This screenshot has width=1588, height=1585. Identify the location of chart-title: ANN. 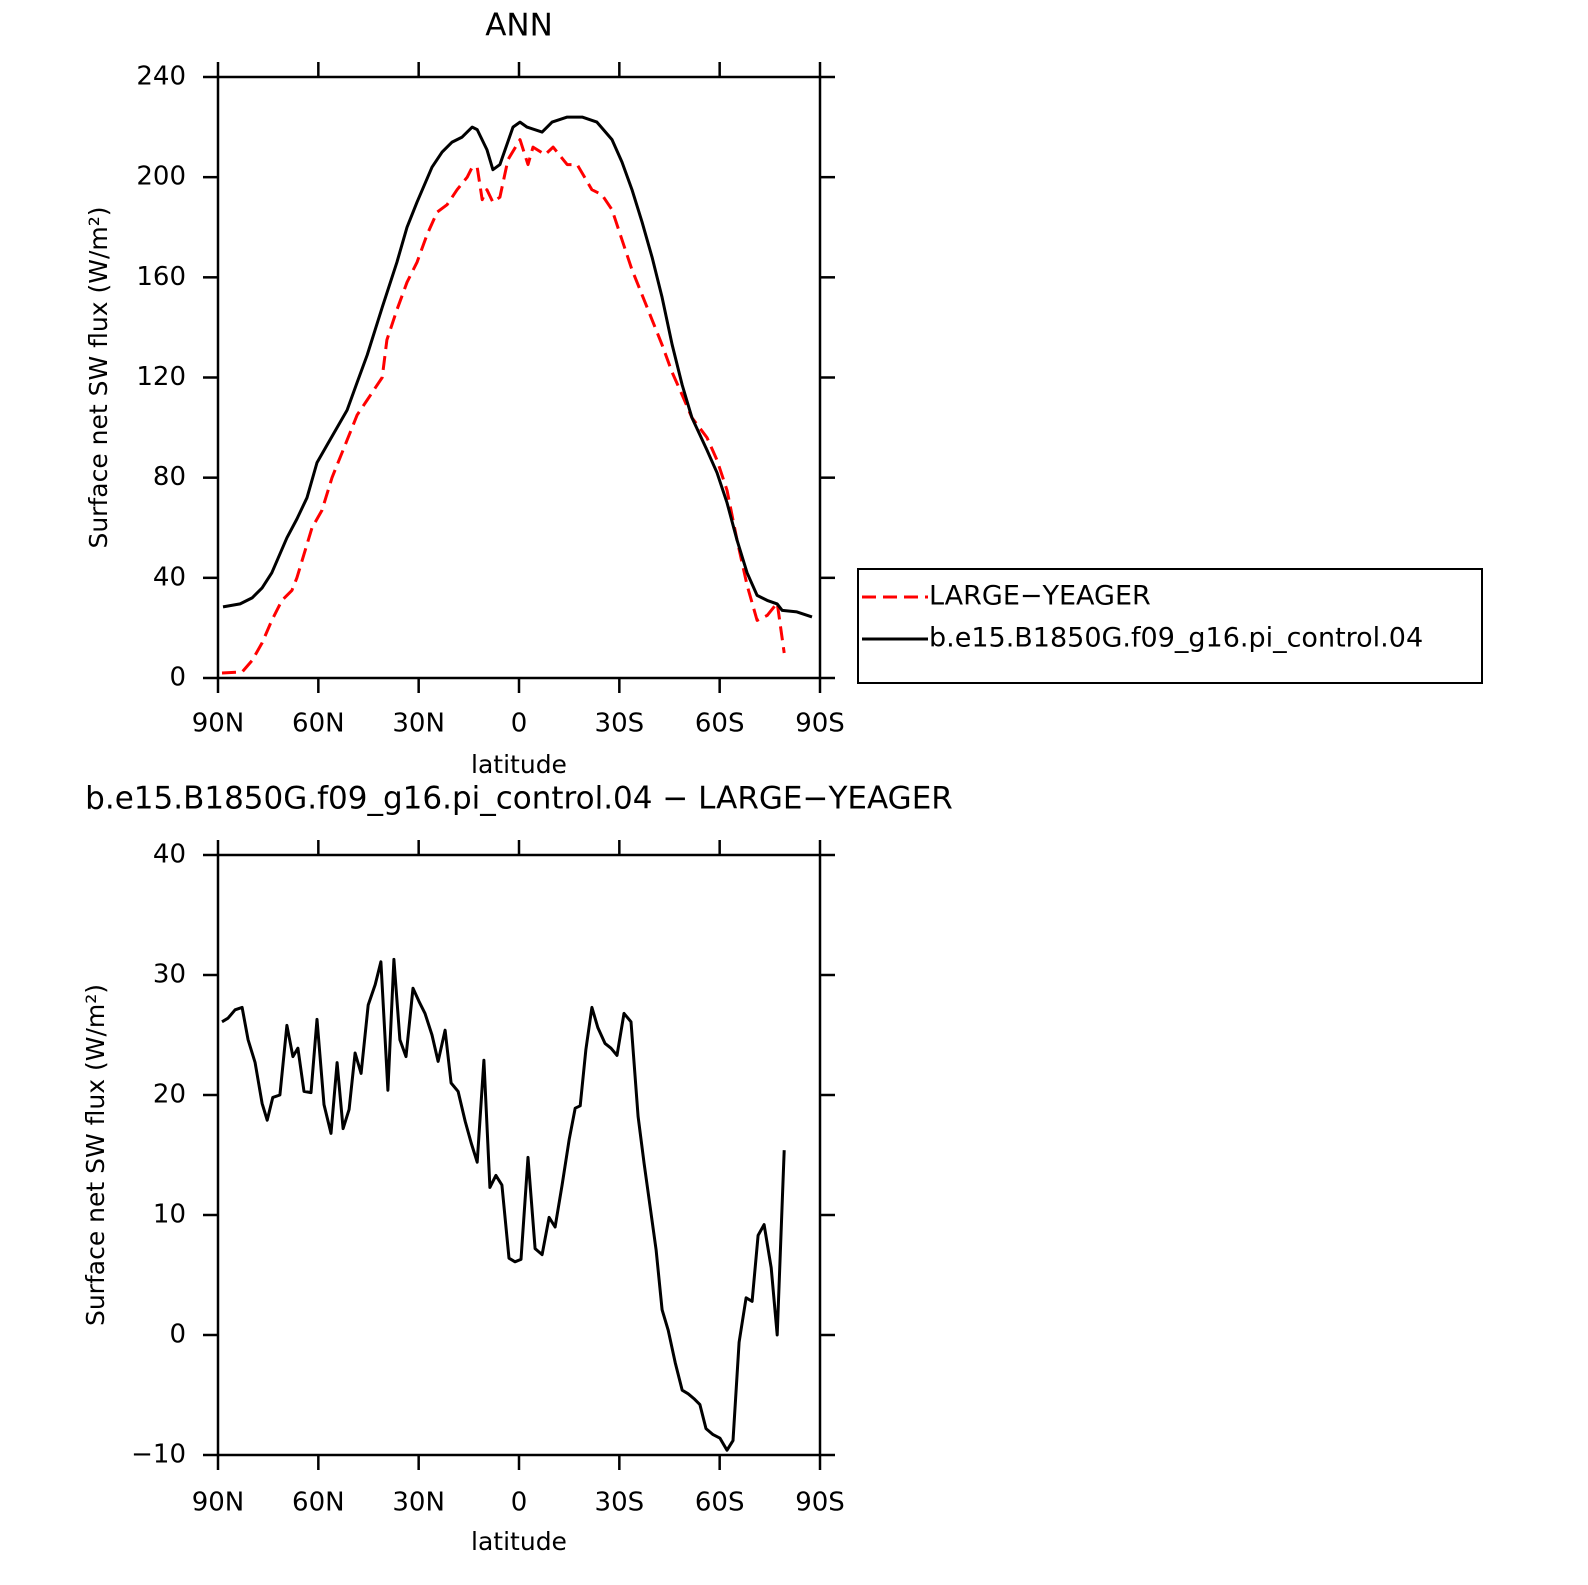
(519, 26).